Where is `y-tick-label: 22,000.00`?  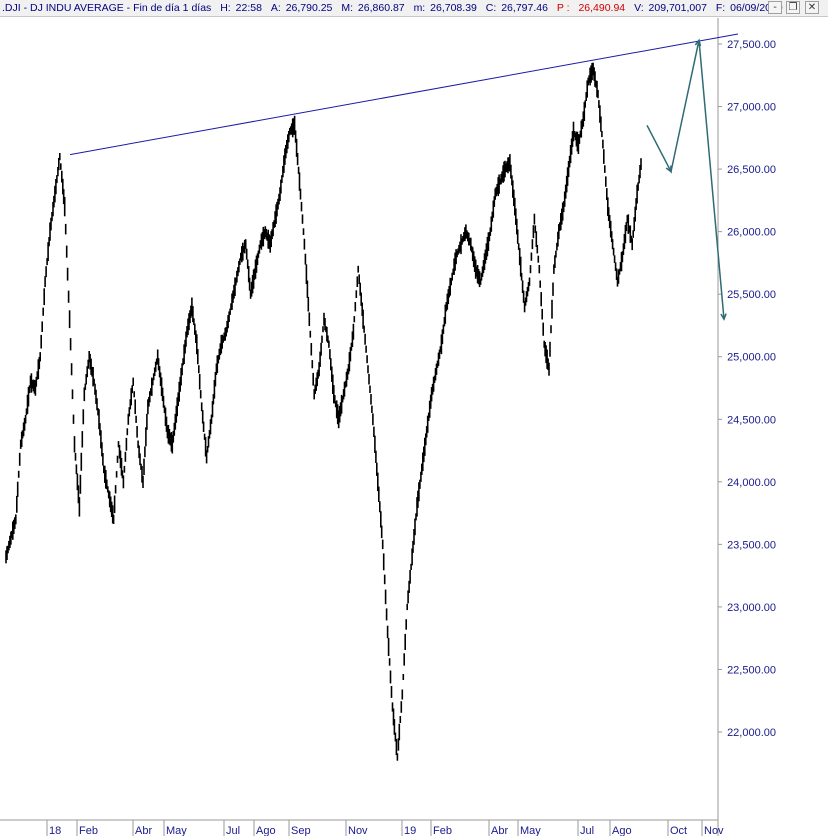 y-tick-label: 22,000.00 is located at coordinates (751, 733).